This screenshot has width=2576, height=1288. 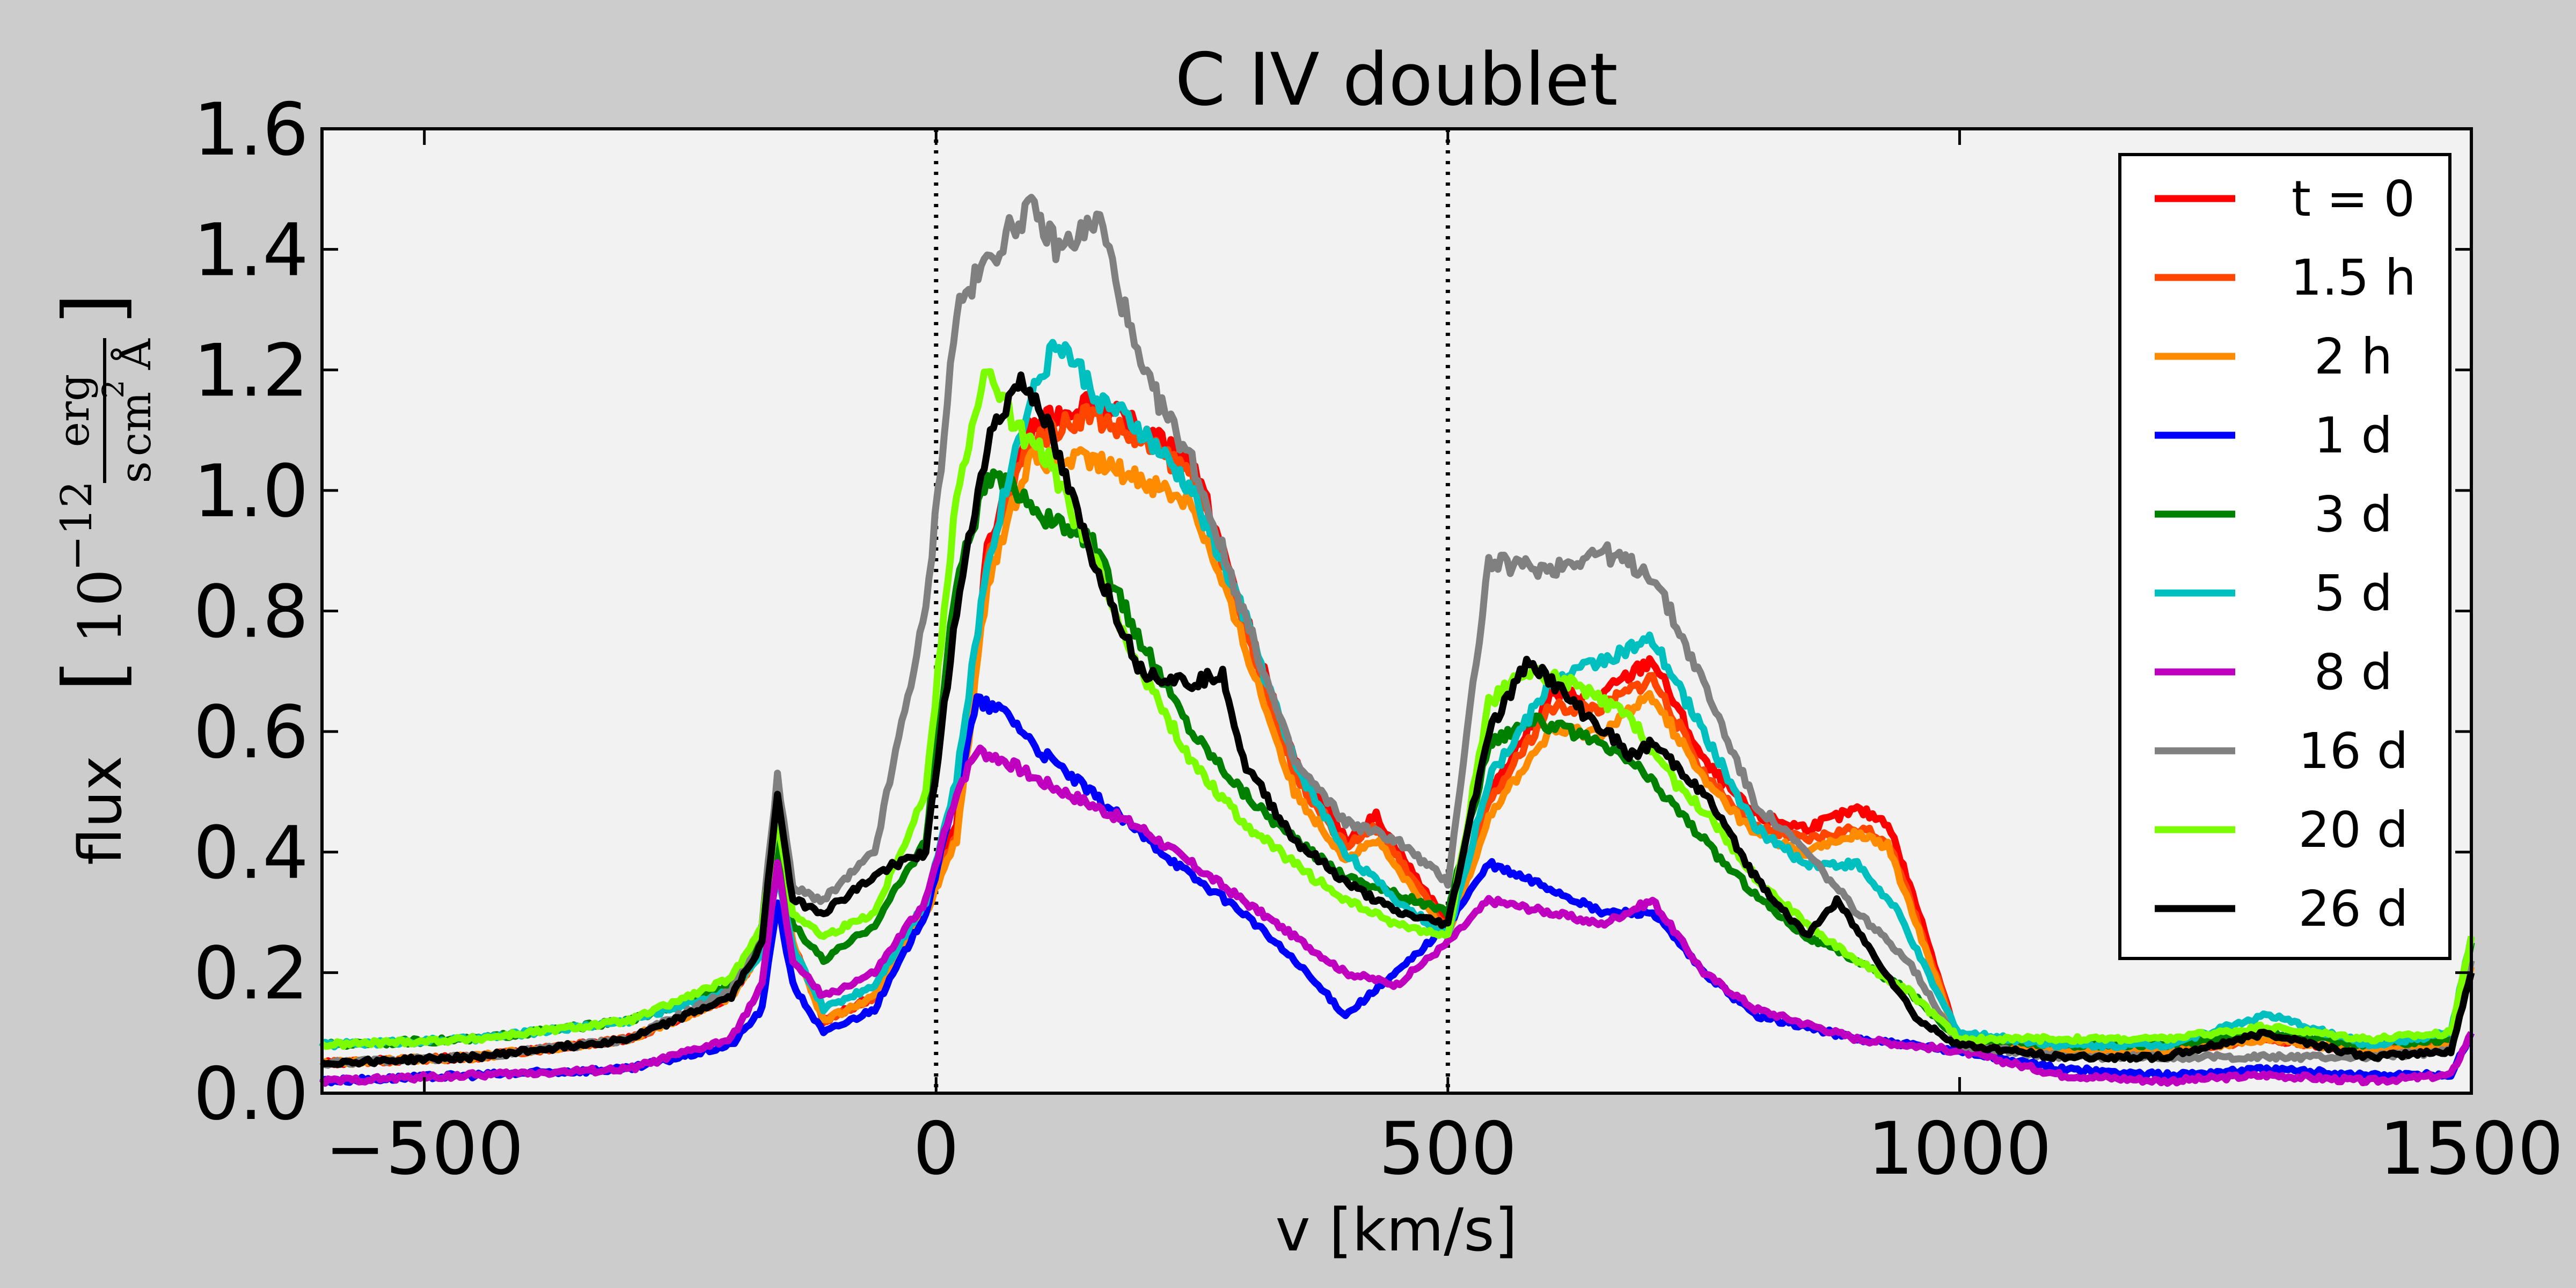 I want to click on legend-label-9: 26 d, so click(x=2354, y=909).